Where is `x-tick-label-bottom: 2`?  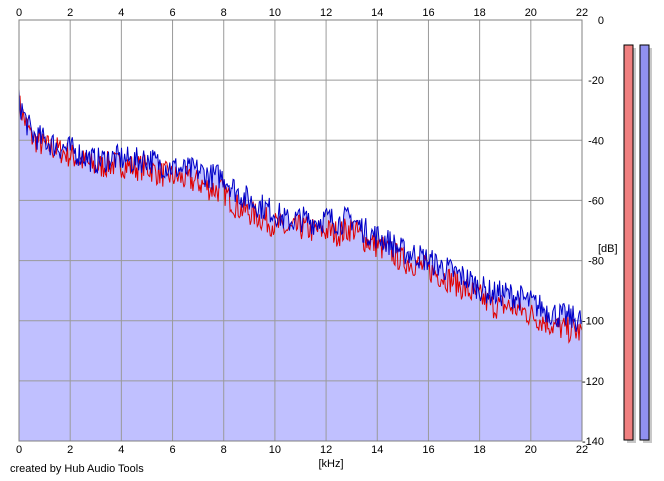 x-tick-label-bottom: 2 is located at coordinates (70, 450).